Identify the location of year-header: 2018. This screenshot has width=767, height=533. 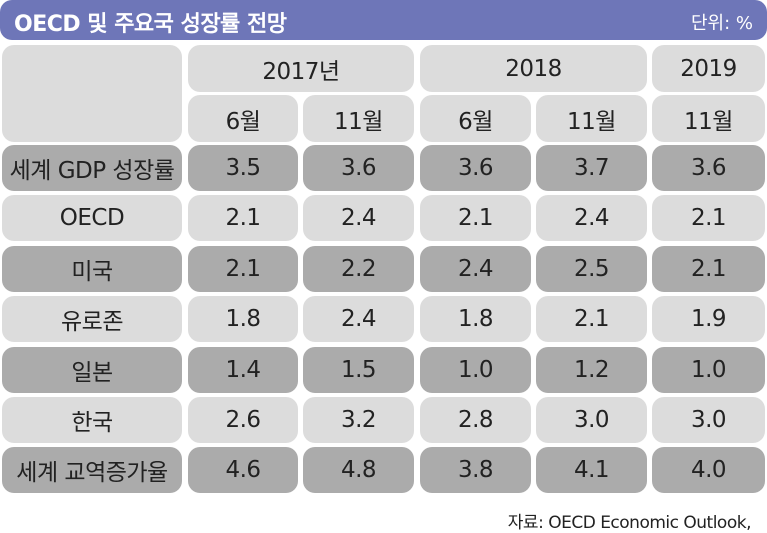
(533, 68).